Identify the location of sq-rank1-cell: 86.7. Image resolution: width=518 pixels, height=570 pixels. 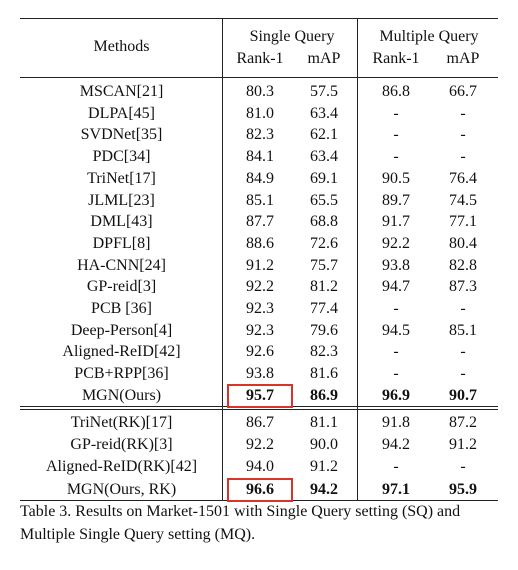
(260, 422).